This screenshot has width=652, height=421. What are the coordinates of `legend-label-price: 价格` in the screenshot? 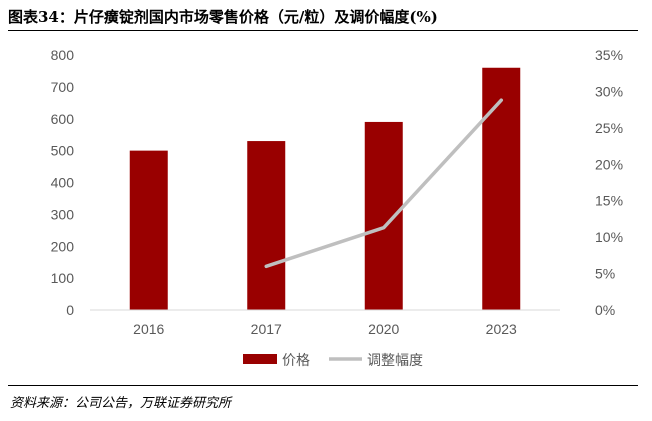 It's located at (296, 360).